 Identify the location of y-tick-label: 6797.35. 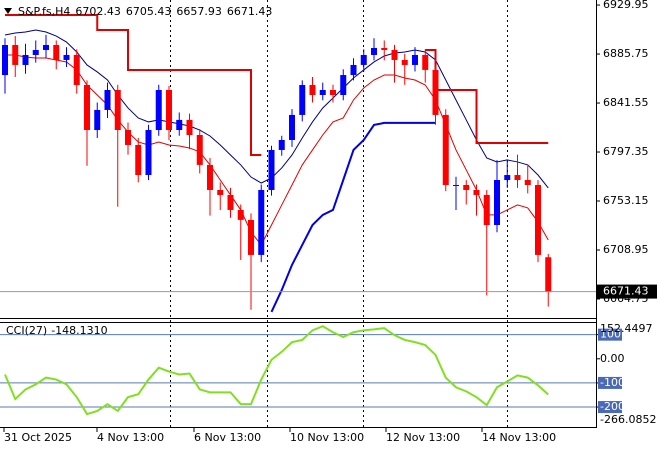
(626, 151).